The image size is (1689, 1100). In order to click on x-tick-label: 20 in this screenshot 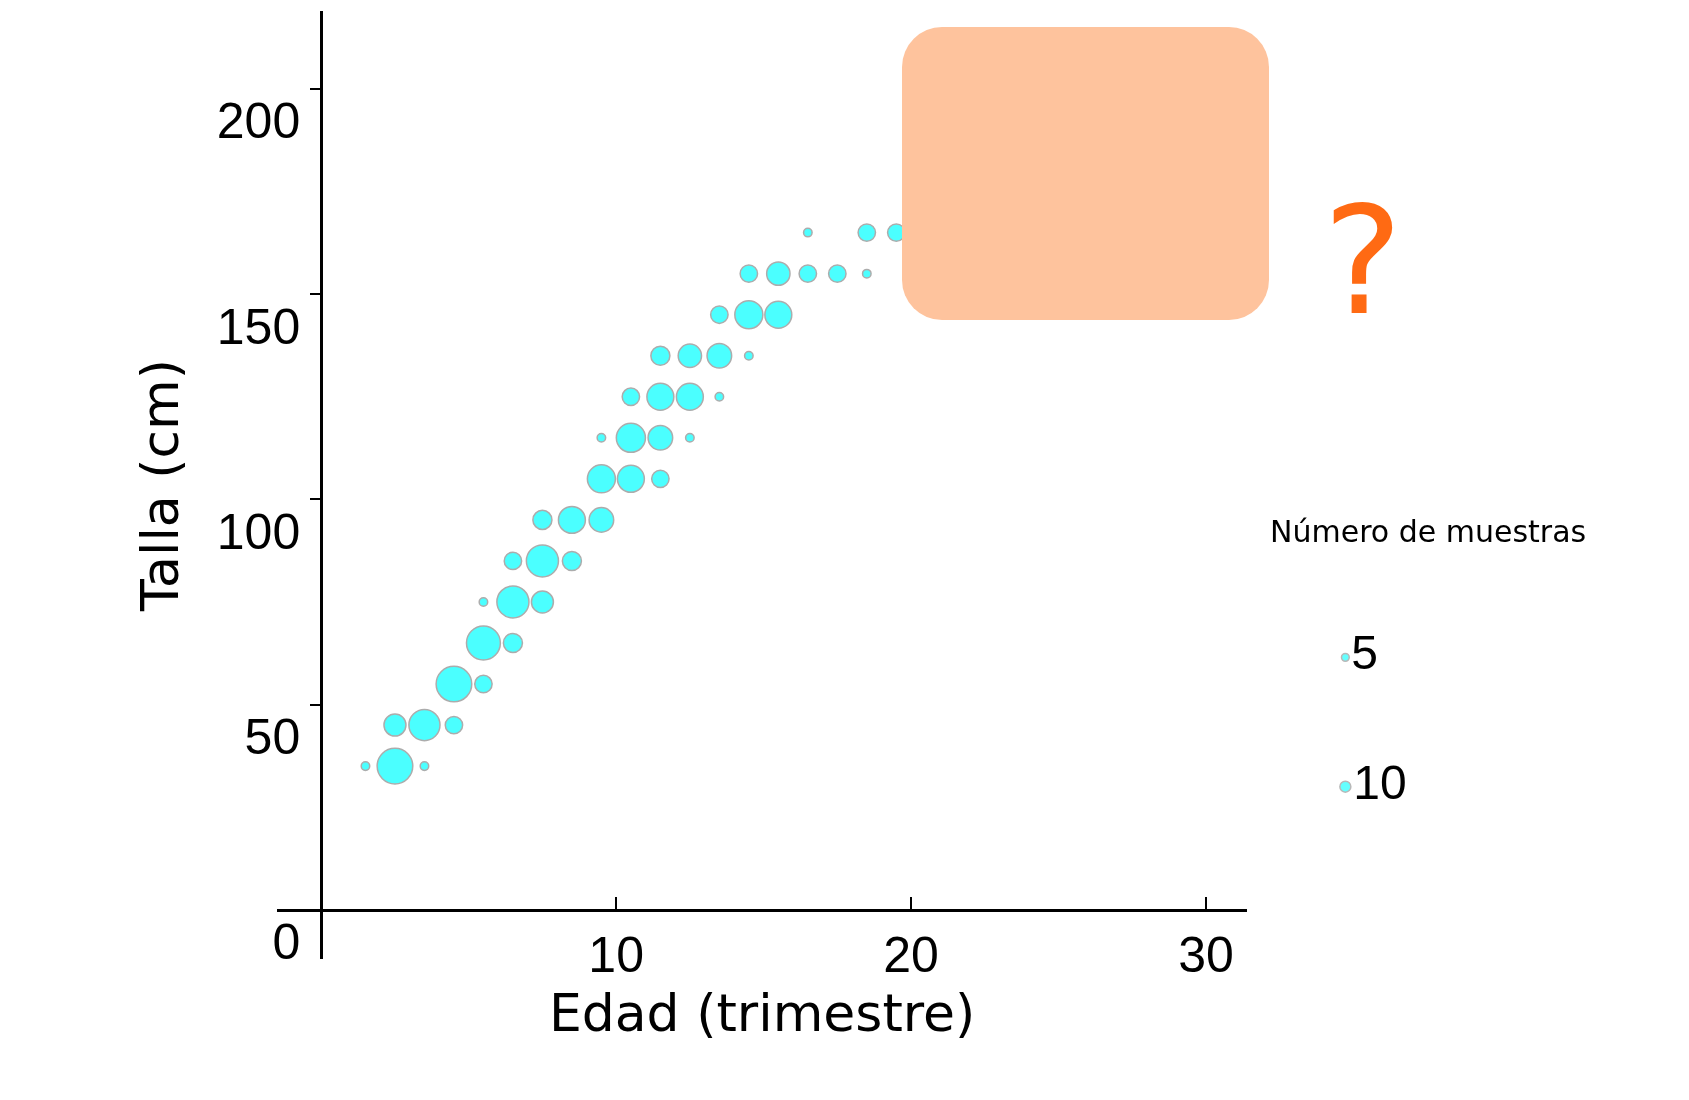, I will do `click(911, 954)`.